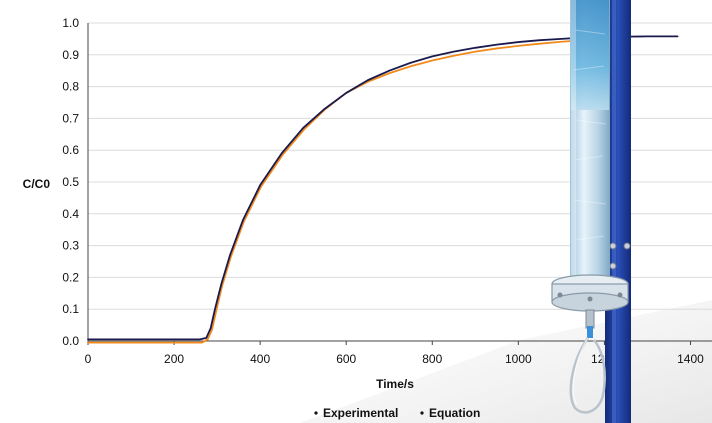 This screenshot has width=712, height=423. I want to click on flange-bottom, so click(590, 302).